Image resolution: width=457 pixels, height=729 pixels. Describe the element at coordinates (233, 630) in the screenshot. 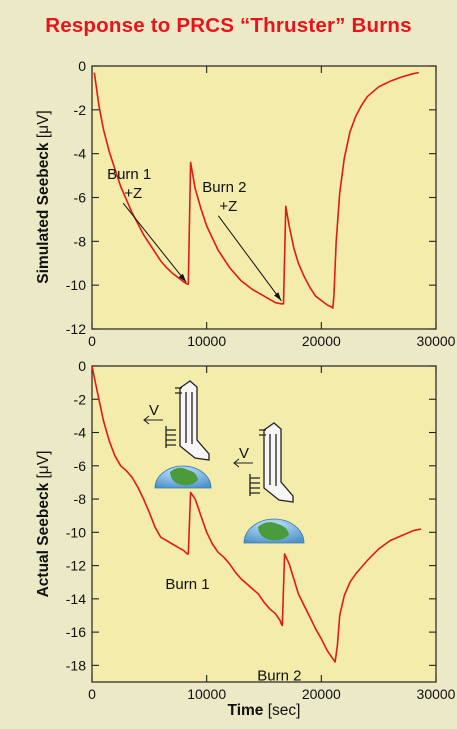

I see `chart-bottom-annotations: Burn 1 Burn 2` at that location.